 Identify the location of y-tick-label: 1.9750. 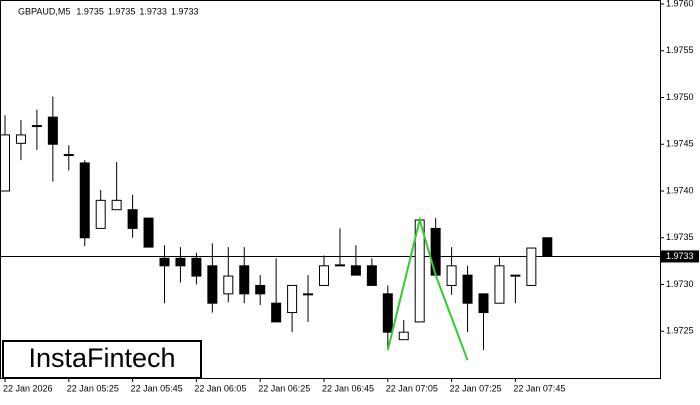
(680, 97).